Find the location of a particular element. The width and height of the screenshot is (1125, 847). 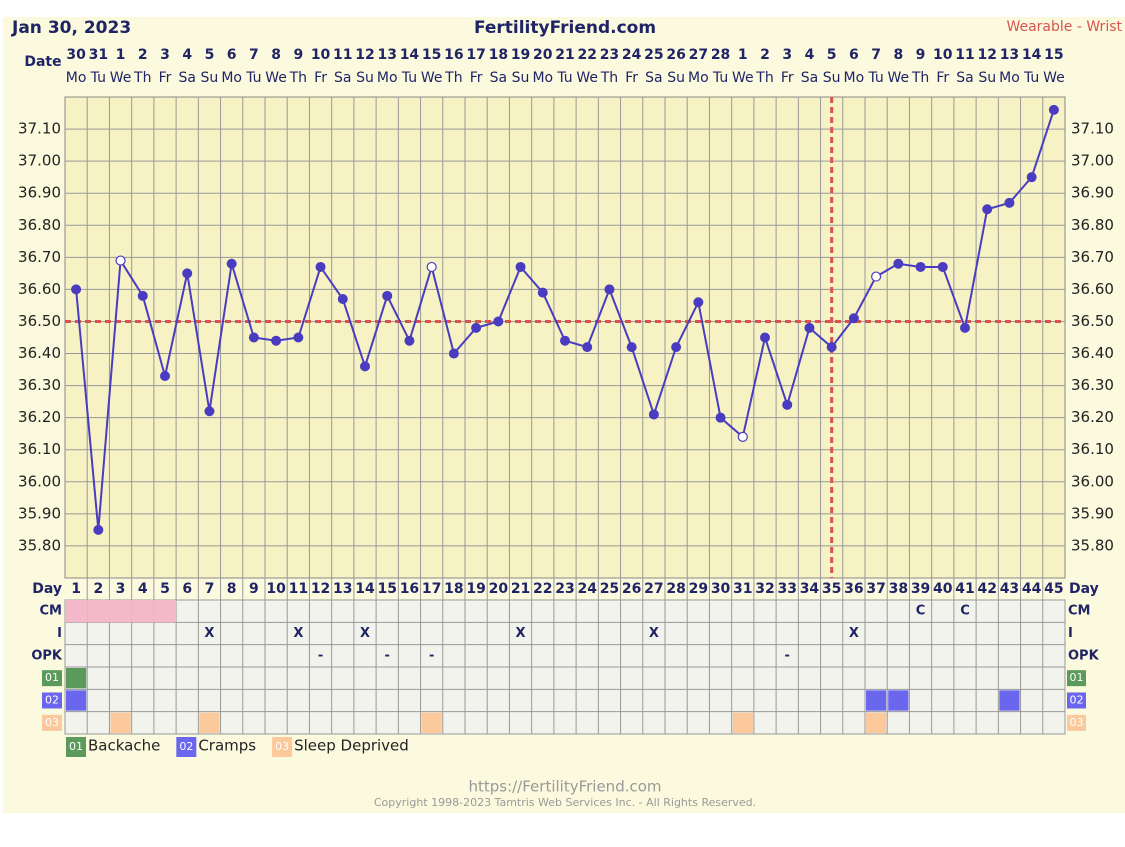

day-number: 32 is located at coordinates (764, 589).